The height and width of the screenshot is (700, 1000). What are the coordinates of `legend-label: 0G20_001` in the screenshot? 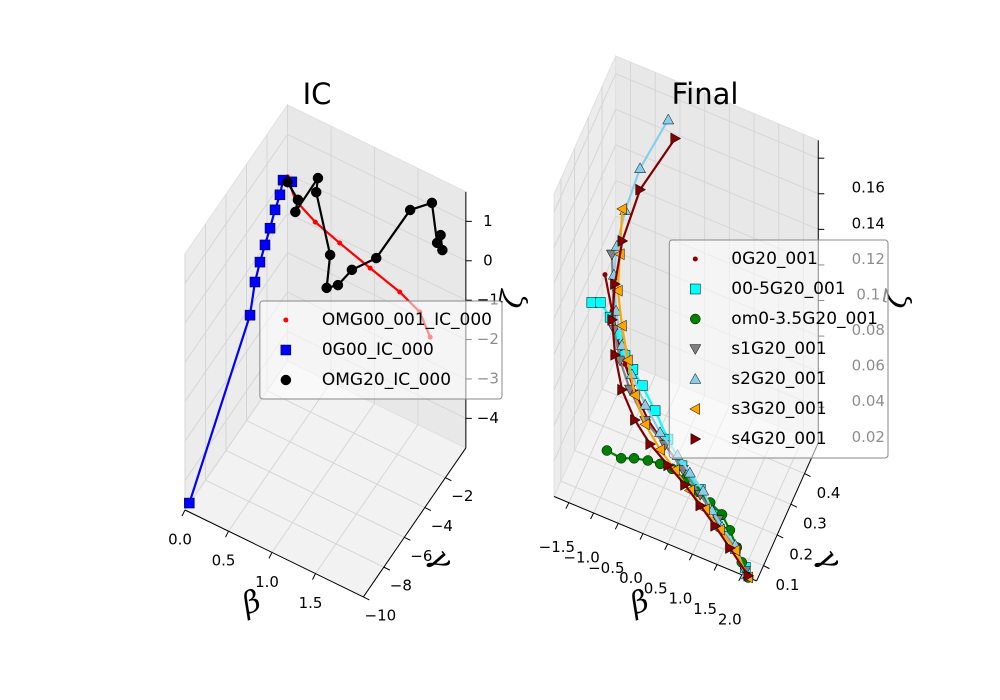 It's located at (774, 259).